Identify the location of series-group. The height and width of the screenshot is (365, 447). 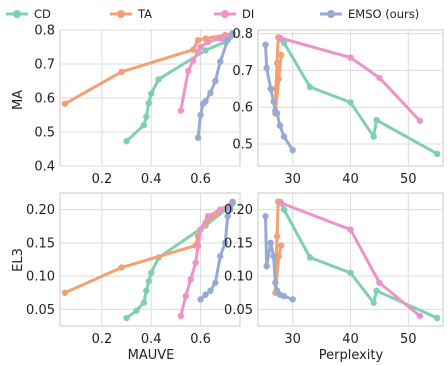
(351, 96).